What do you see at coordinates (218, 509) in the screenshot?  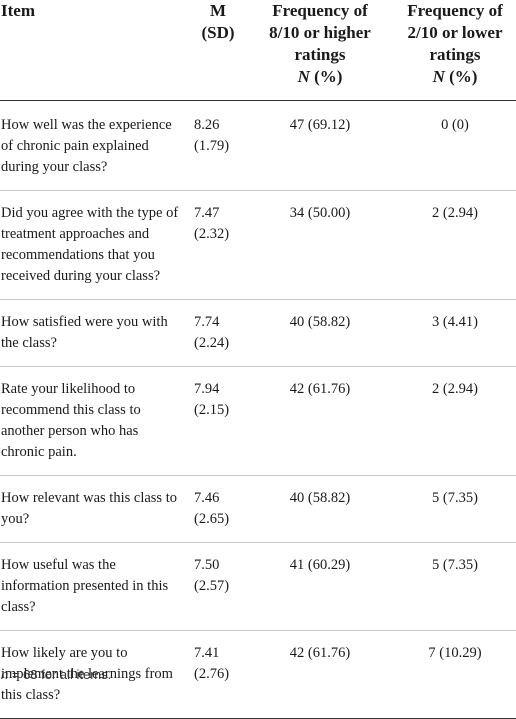 I see `row-mean-sd: 7.46 (2.65)` at bounding box center [218, 509].